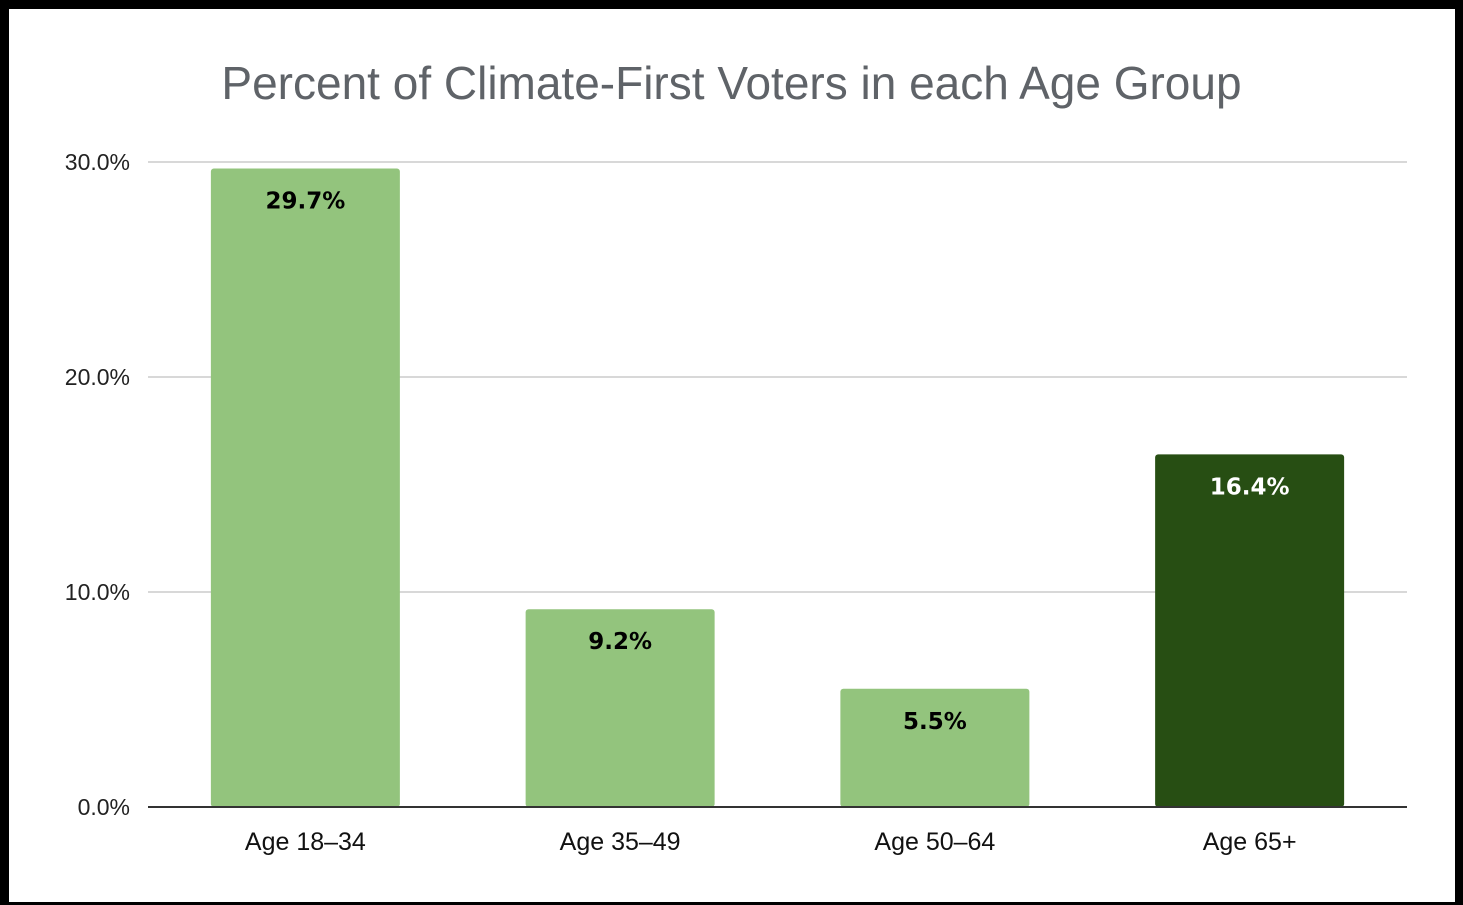 This screenshot has width=1463, height=905. What do you see at coordinates (97, 592) in the screenshot?
I see `y-tick-label: 10.0%` at bounding box center [97, 592].